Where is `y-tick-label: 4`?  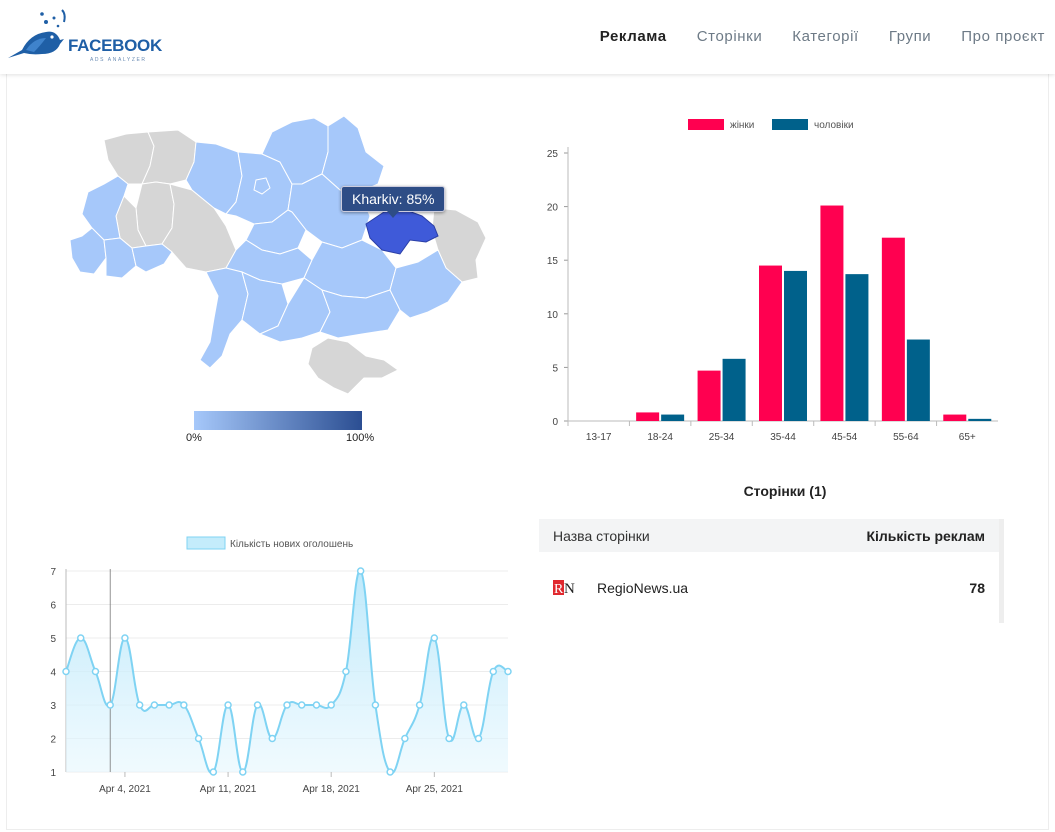
y-tick-label: 4 is located at coordinates (53, 673).